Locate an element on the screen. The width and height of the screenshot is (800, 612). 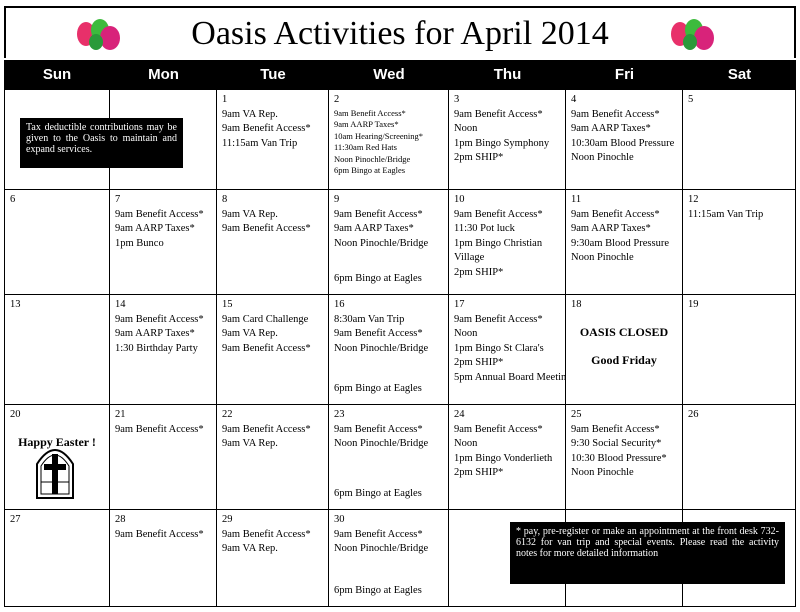
day-number: 22 is located at coordinates (227, 414).